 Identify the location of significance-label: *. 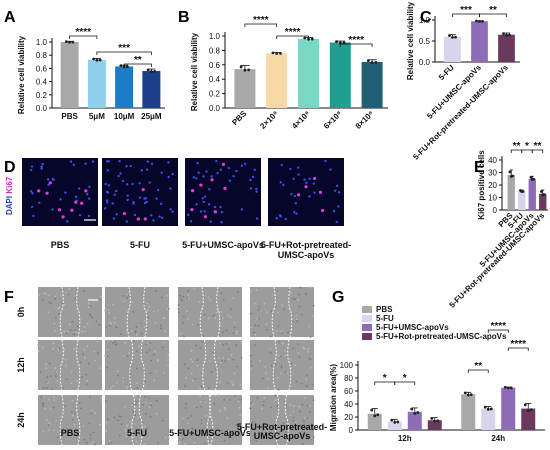
(385, 378).